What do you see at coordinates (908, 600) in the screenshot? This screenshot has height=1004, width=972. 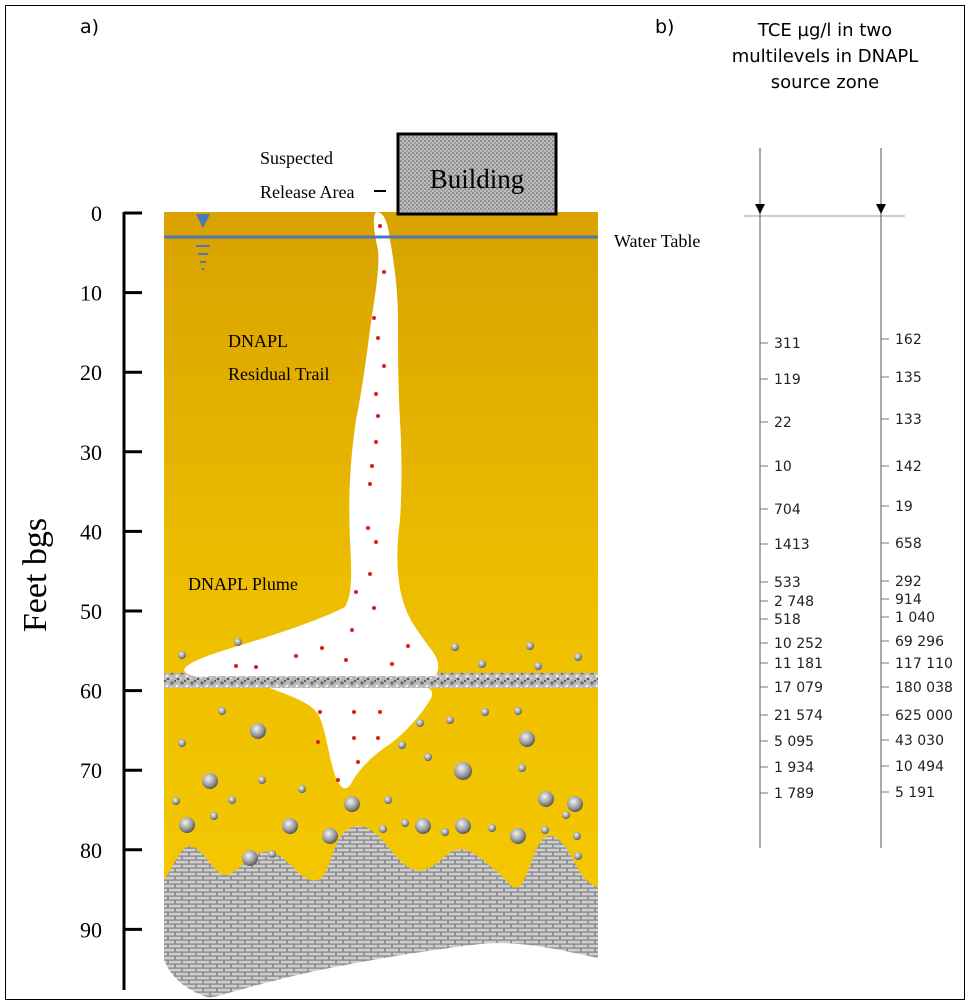 I see `well-value: 914` at bounding box center [908, 600].